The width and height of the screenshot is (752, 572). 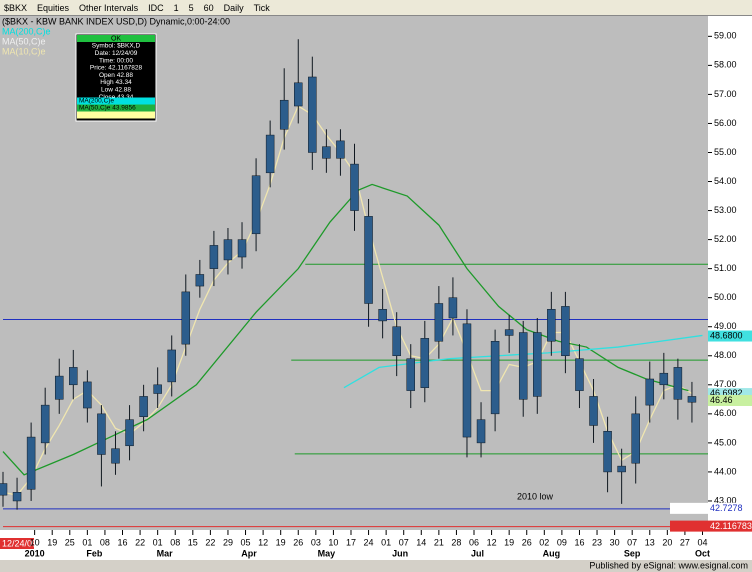 What do you see at coordinates (228, 542) in the screenshot?
I see `x-tick-label: 29` at bounding box center [228, 542].